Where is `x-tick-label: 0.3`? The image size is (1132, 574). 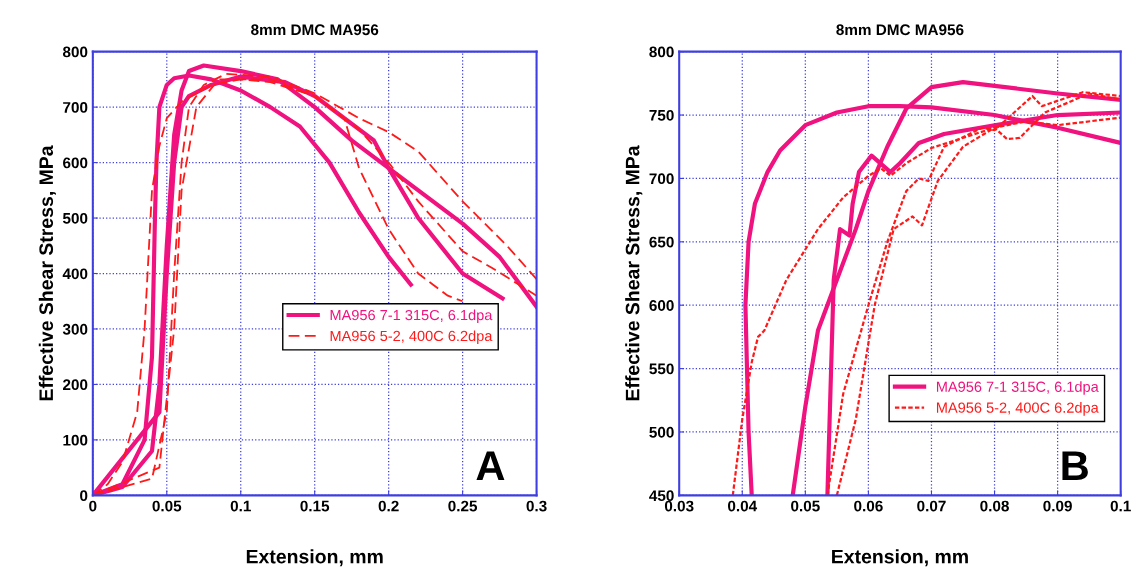 x-tick-label: 0.3 is located at coordinates (536, 506).